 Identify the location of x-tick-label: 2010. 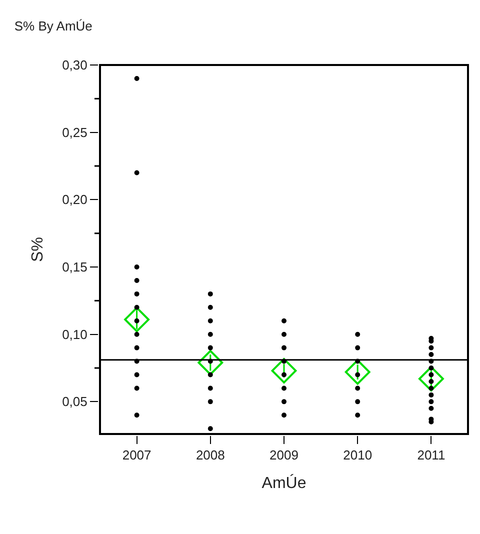
(357, 455).